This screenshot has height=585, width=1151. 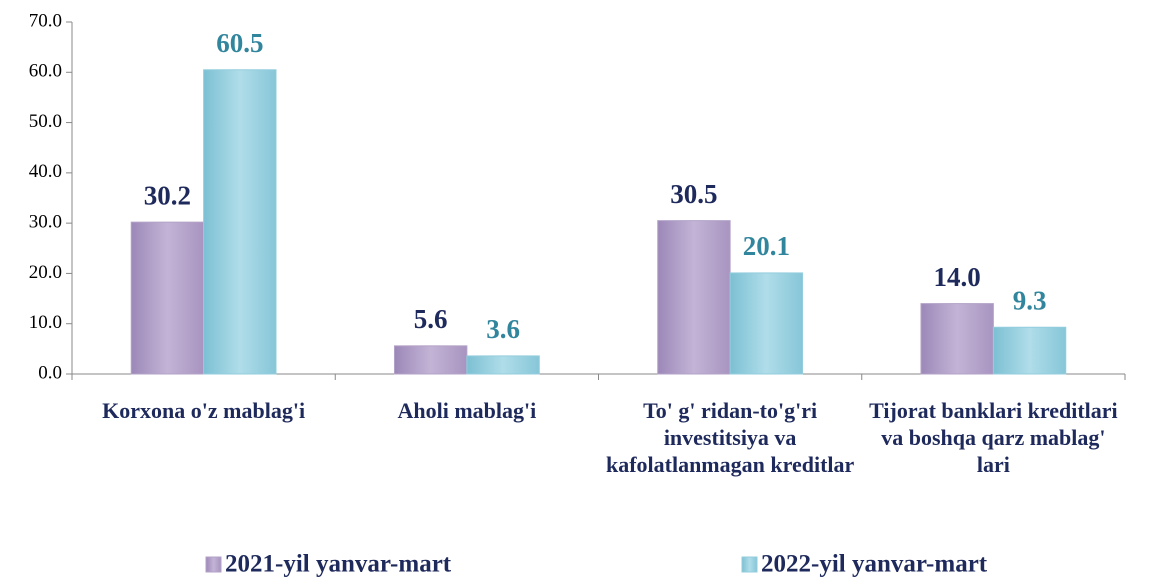 What do you see at coordinates (239, 43) in the screenshot?
I see `value-label: 60.5` at bounding box center [239, 43].